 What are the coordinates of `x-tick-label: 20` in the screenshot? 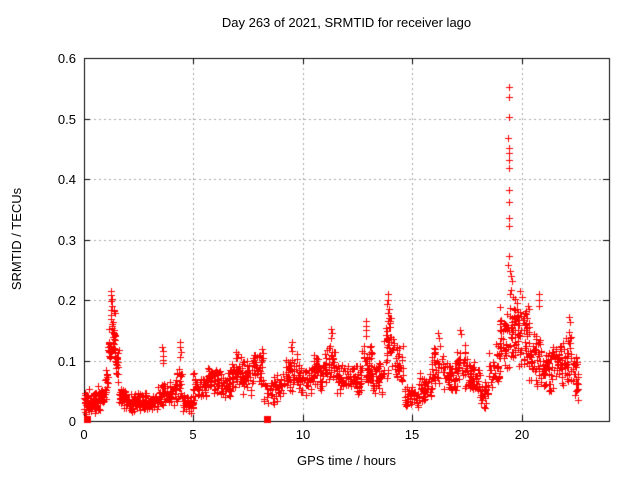 It's located at (522, 434).